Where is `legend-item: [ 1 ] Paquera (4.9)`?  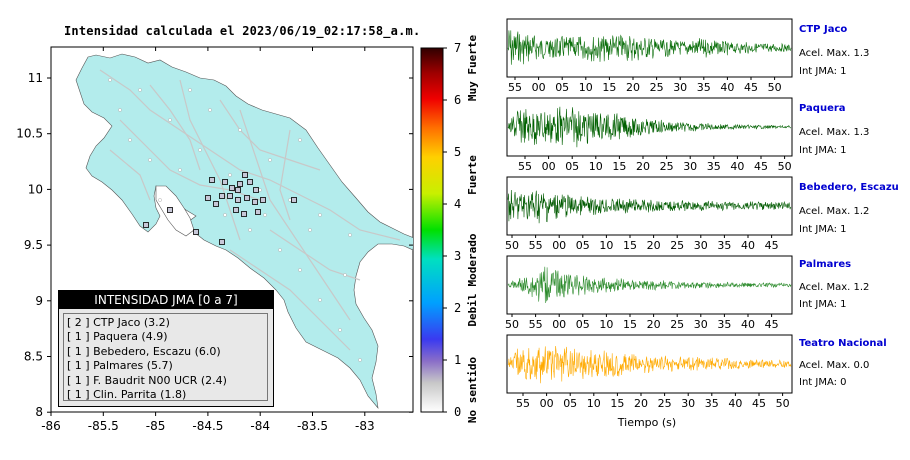 legend-item: [ 1 ] Paquera (4.9) is located at coordinates (117, 337).